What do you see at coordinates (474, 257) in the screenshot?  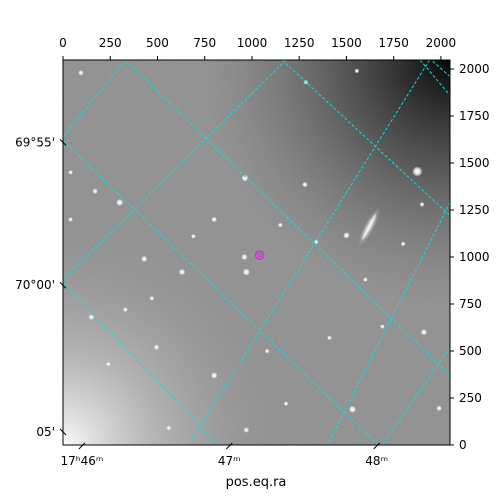 I see `right-tick-label: 1000` at bounding box center [474, 257].